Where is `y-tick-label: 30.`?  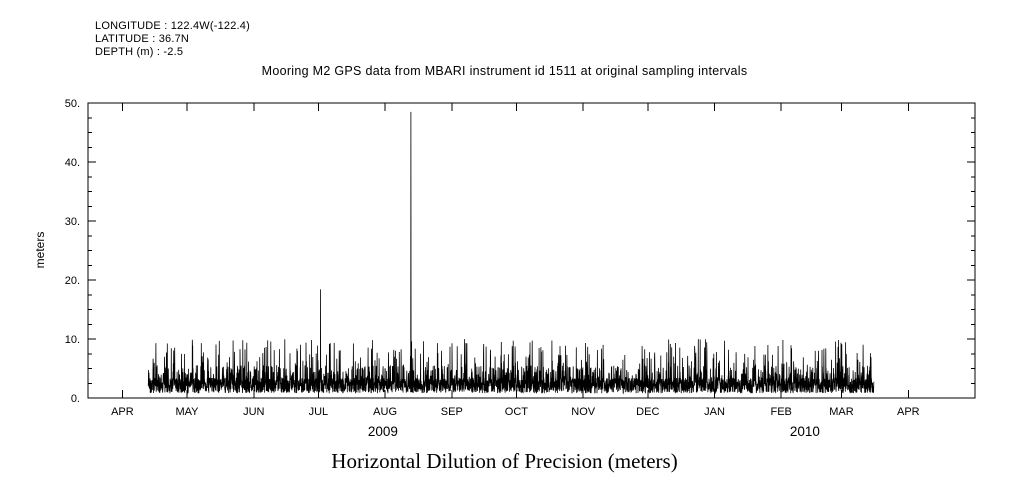
y-tick-label: 30. is located at coordinates (72, 222).